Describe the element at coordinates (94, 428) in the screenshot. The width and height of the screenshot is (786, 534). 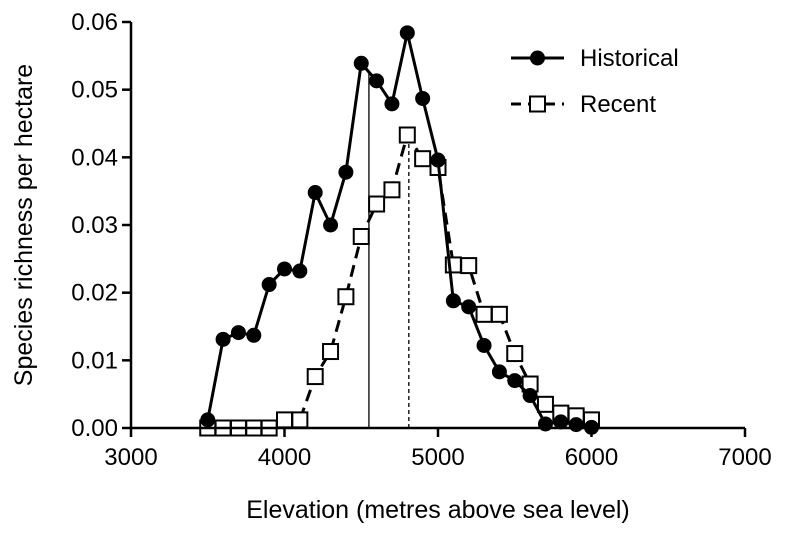
I see `y-tick-label: 0.00` at that location.